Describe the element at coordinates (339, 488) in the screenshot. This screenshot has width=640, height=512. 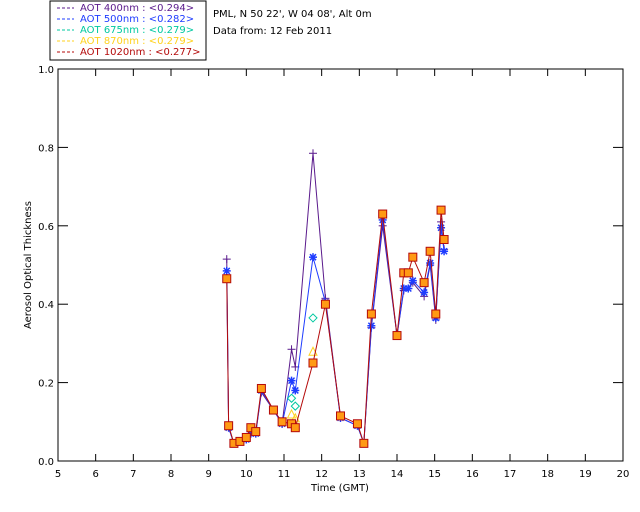
I see `x-axis-label: Time (GMT)` at that location.